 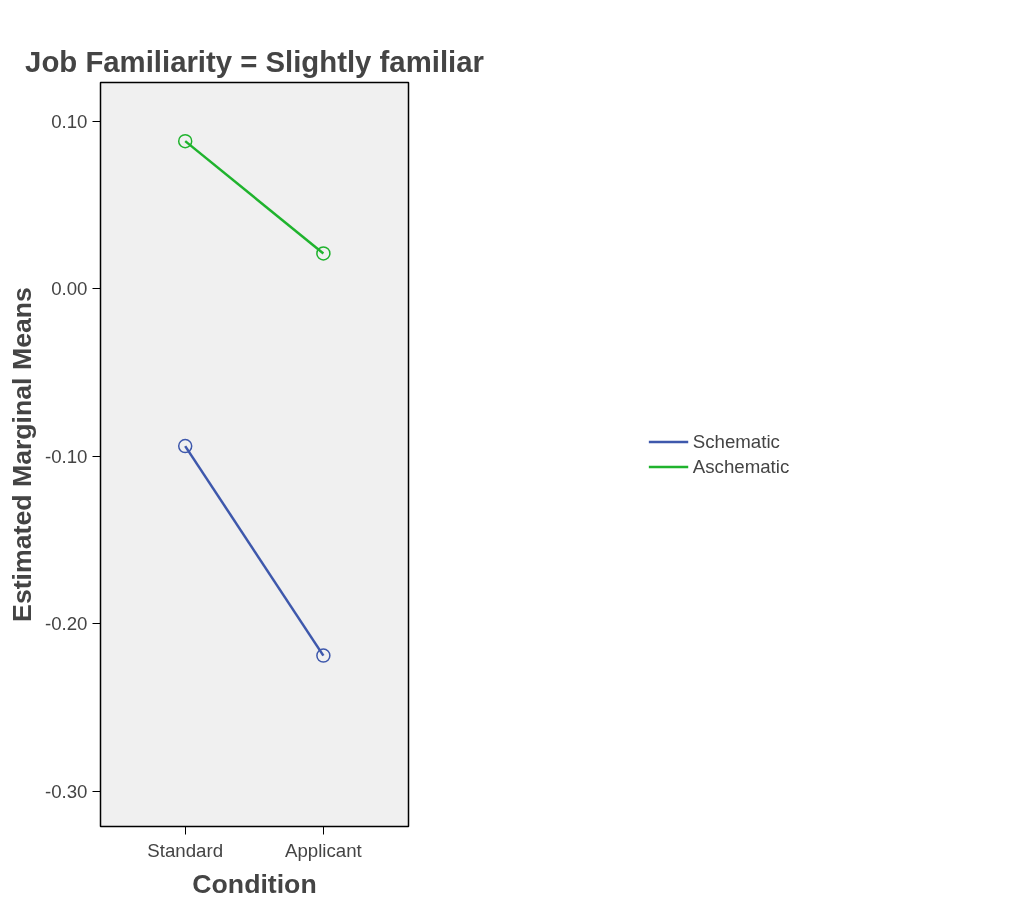 What do you see at coordinates (736, 441) in the screenshot?
I see `legend-label: Schematic` at bounding box center [736, 441].